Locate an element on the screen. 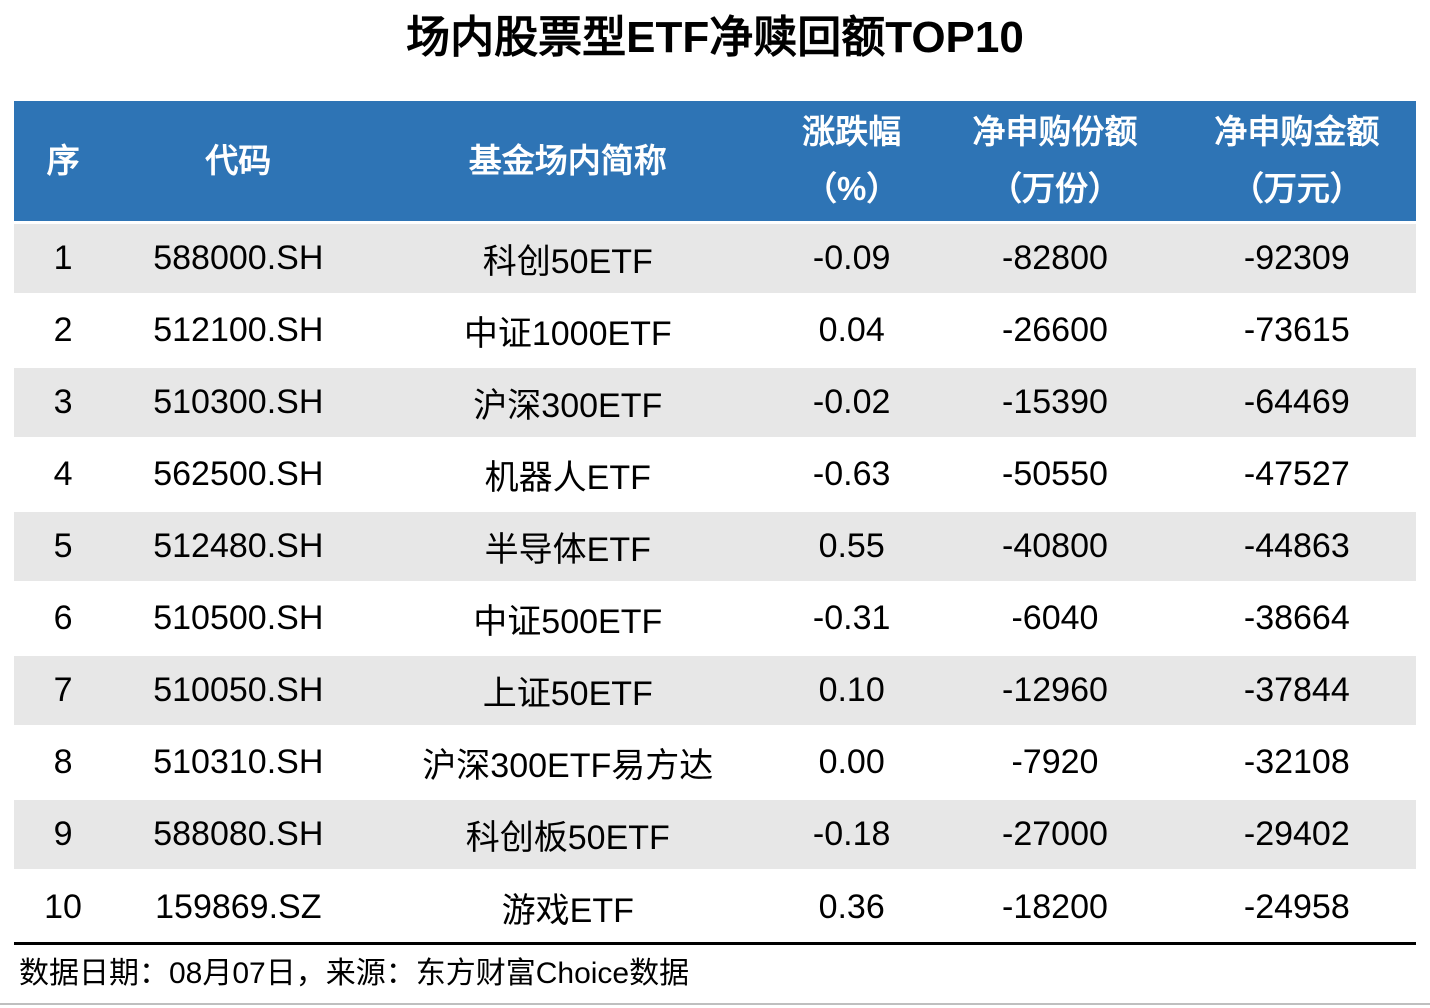 This screenshot has width=1430, height=1008. cell-amount: -38664 is located at coordinates (1296, 617).